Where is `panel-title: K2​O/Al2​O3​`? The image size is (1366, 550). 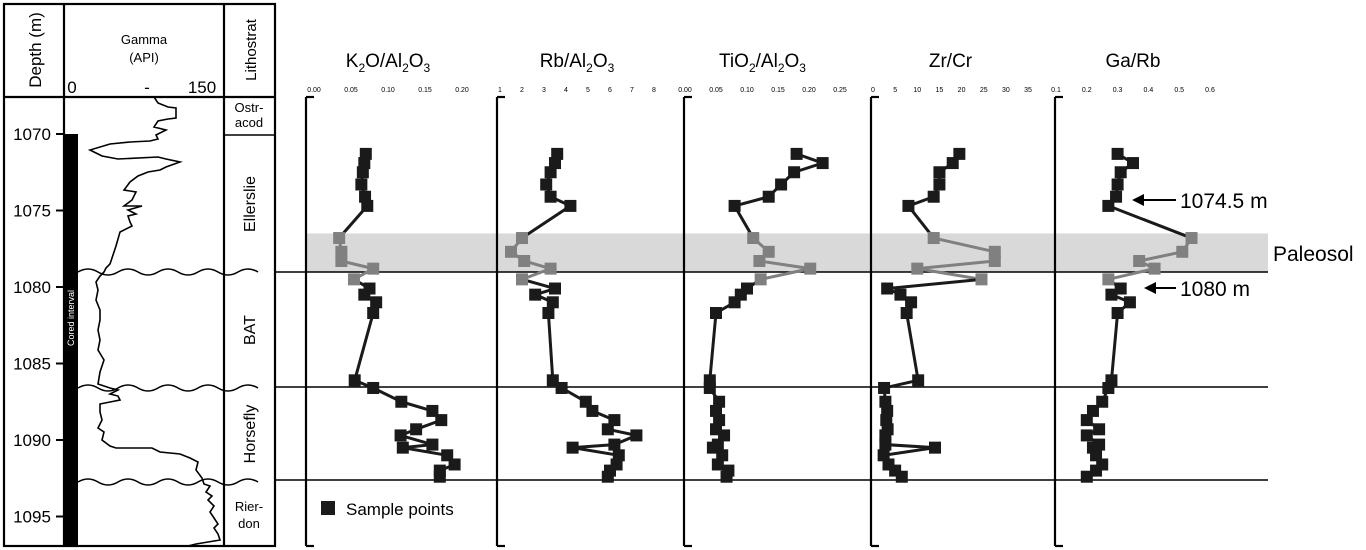
panel-title: K2​O/Al2​O3​ is located at coordinates (388, 63).